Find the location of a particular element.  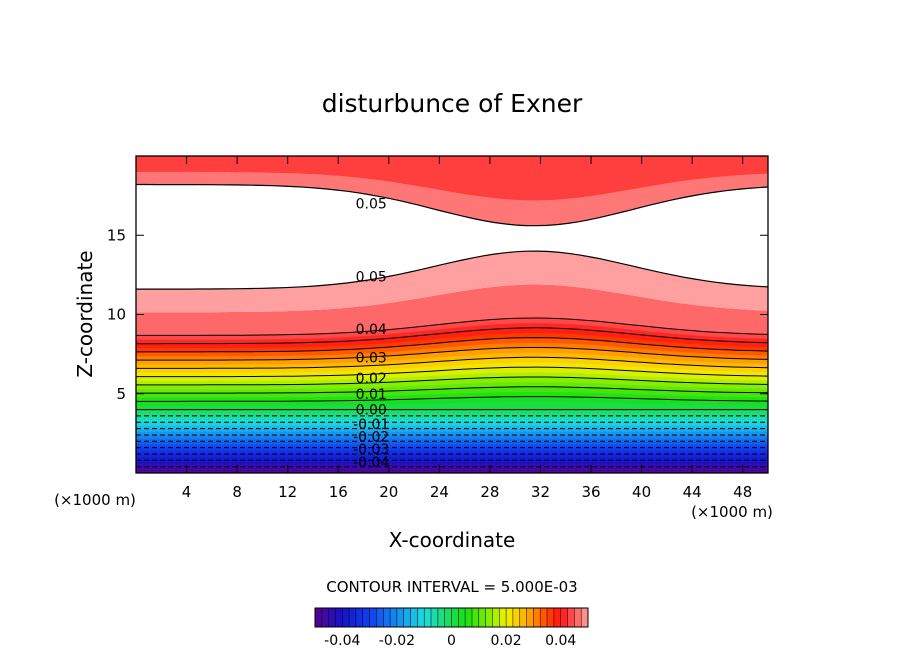

contour-label: -0.01 is located at coordinates (371, 425).